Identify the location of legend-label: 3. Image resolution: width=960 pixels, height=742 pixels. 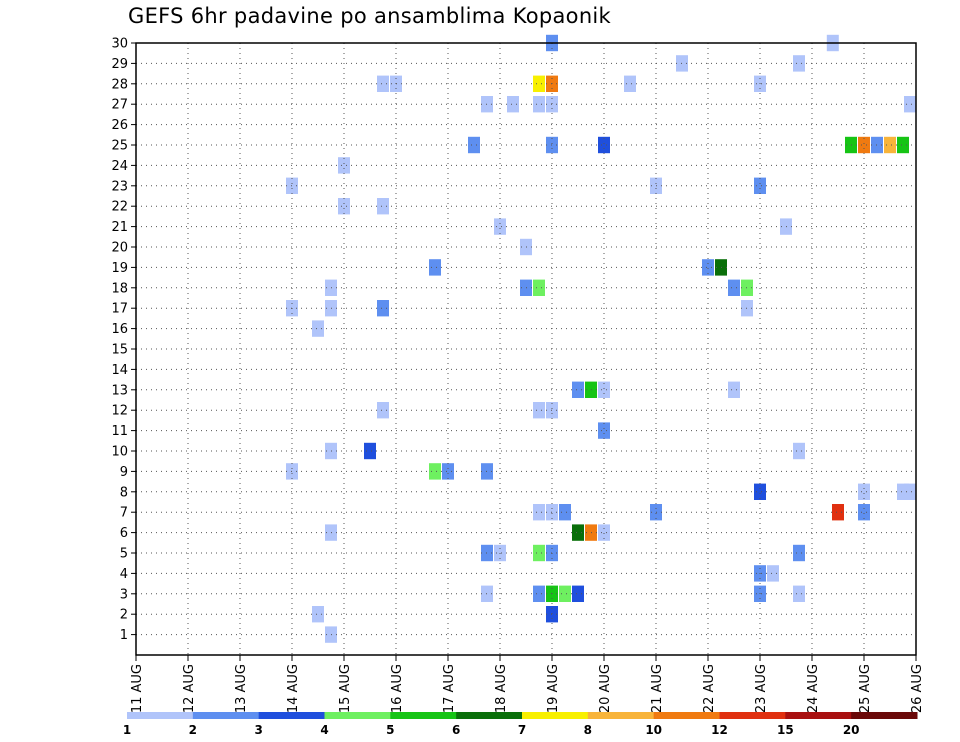
(258, 730).